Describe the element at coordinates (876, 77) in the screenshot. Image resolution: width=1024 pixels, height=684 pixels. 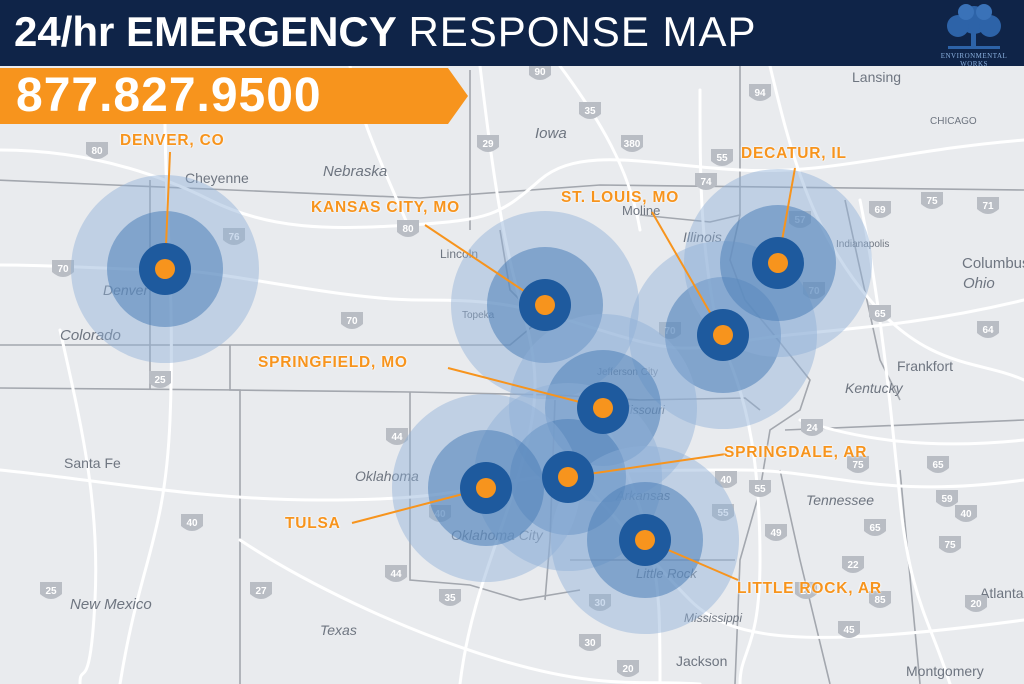
I see `place-label-lansing: Lansing` at that location.